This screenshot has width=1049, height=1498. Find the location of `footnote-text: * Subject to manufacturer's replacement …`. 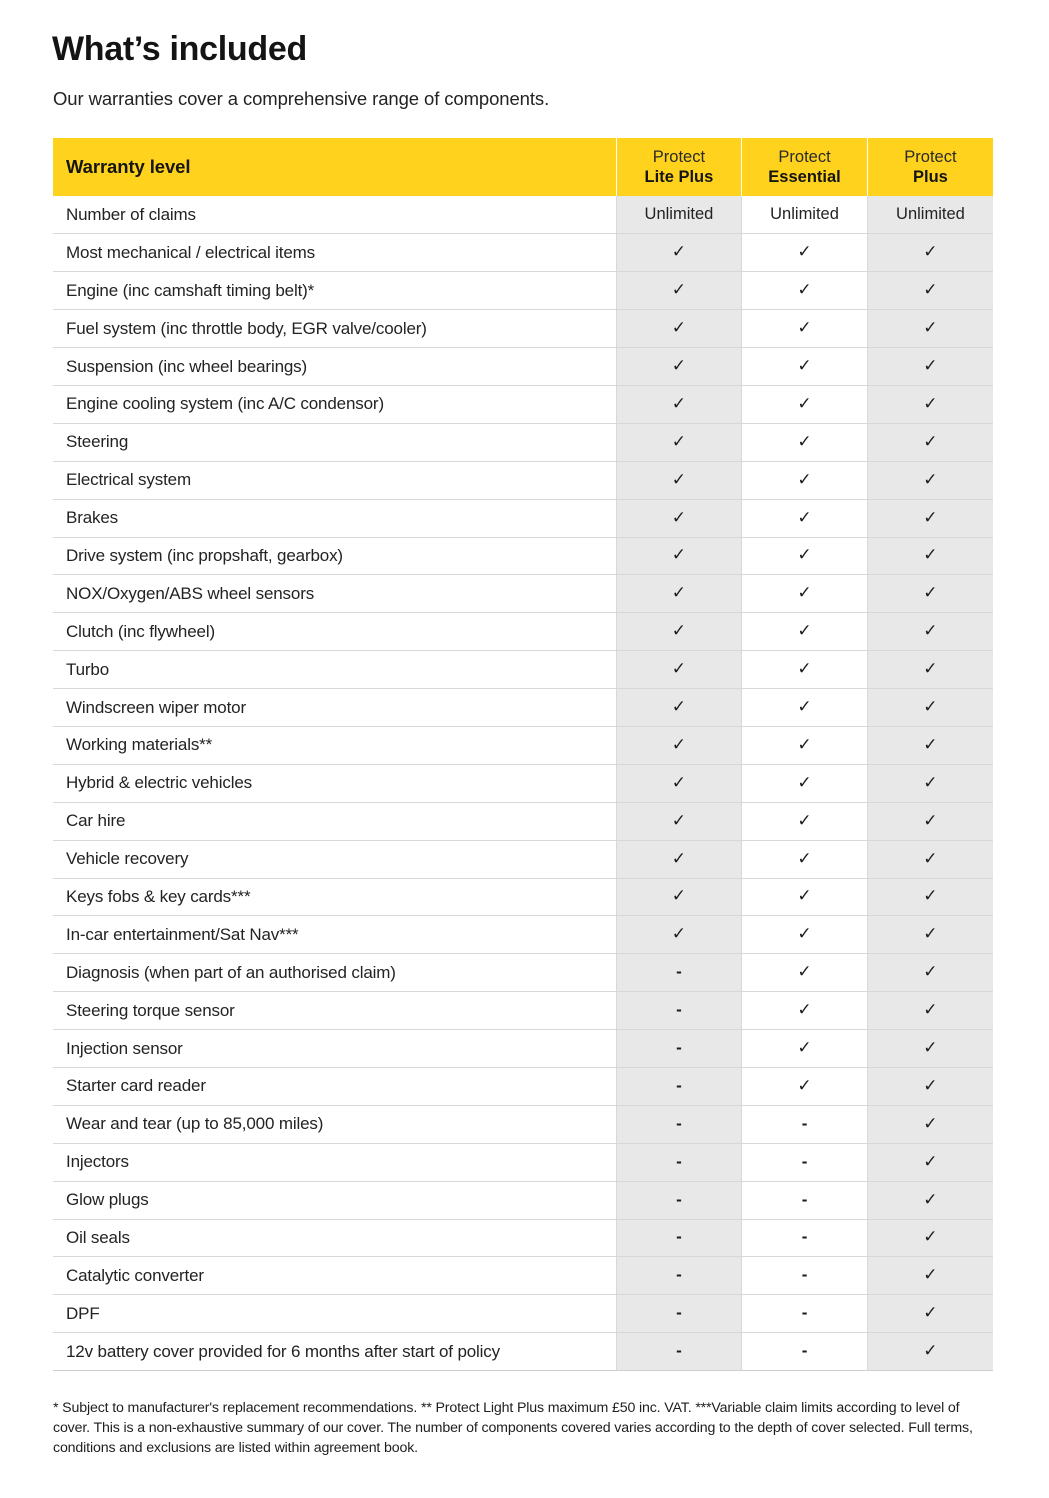

footnote-text: * Subject to manufacturer's replacement … is located at coordinates (513, 1428).